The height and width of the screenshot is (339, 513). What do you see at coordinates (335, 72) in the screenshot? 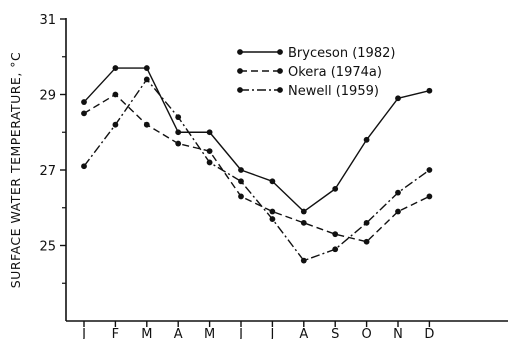
I see `legend-label: Okera (1974a)` at bounding box center [335, 72].